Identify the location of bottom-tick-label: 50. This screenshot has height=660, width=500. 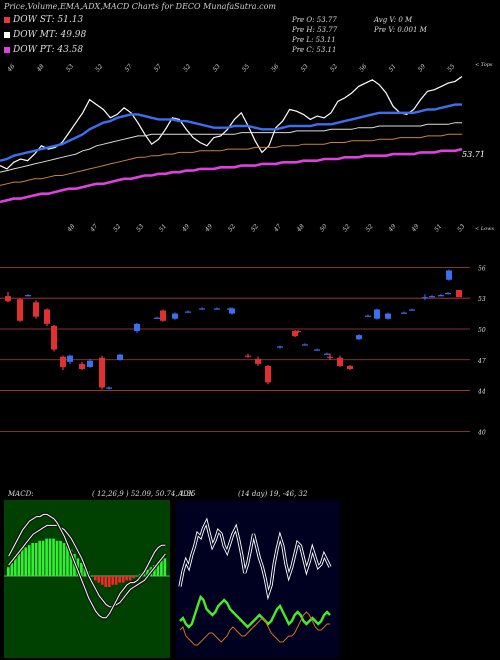
(324, 228).